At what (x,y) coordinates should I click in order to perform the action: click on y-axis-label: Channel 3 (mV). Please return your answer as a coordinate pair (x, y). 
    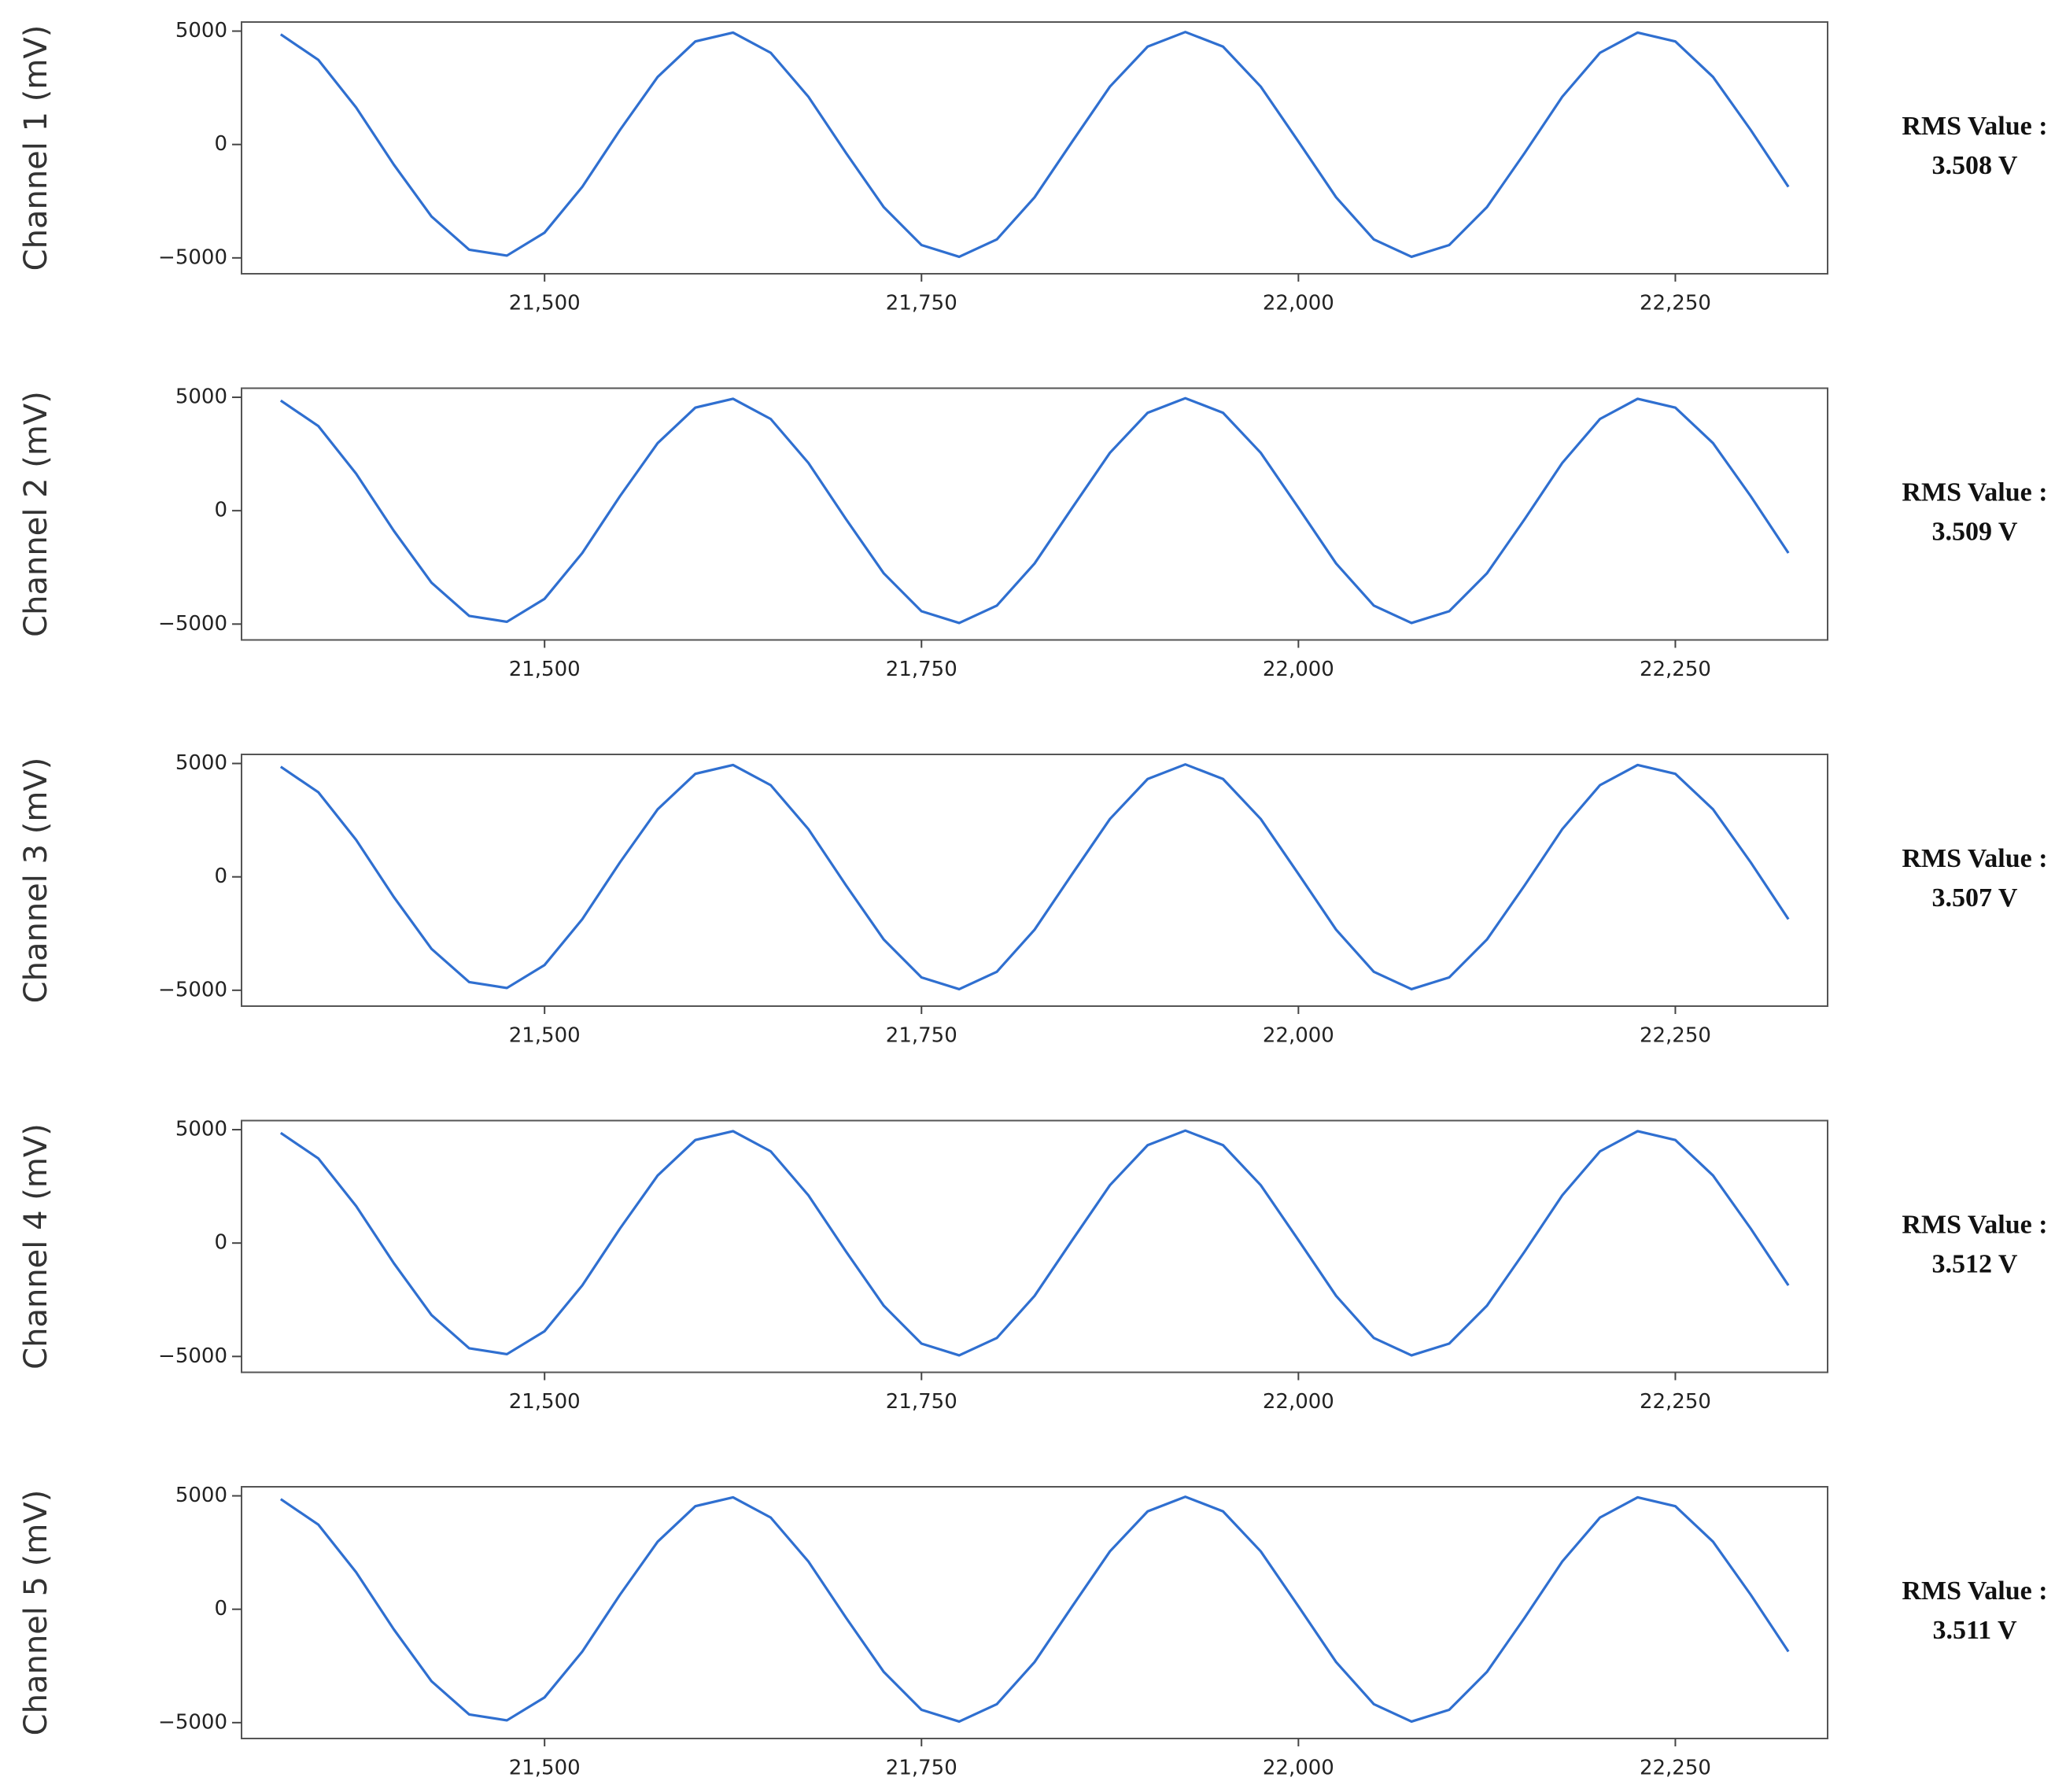
    Looking at the image, I should click on (36, 881).